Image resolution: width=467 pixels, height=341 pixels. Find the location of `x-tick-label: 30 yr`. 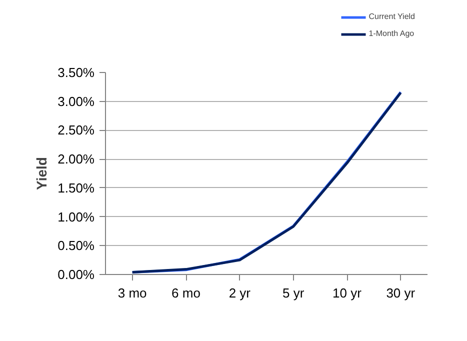

x-tick-label: 30 yr is located at coordinates (401, 293).